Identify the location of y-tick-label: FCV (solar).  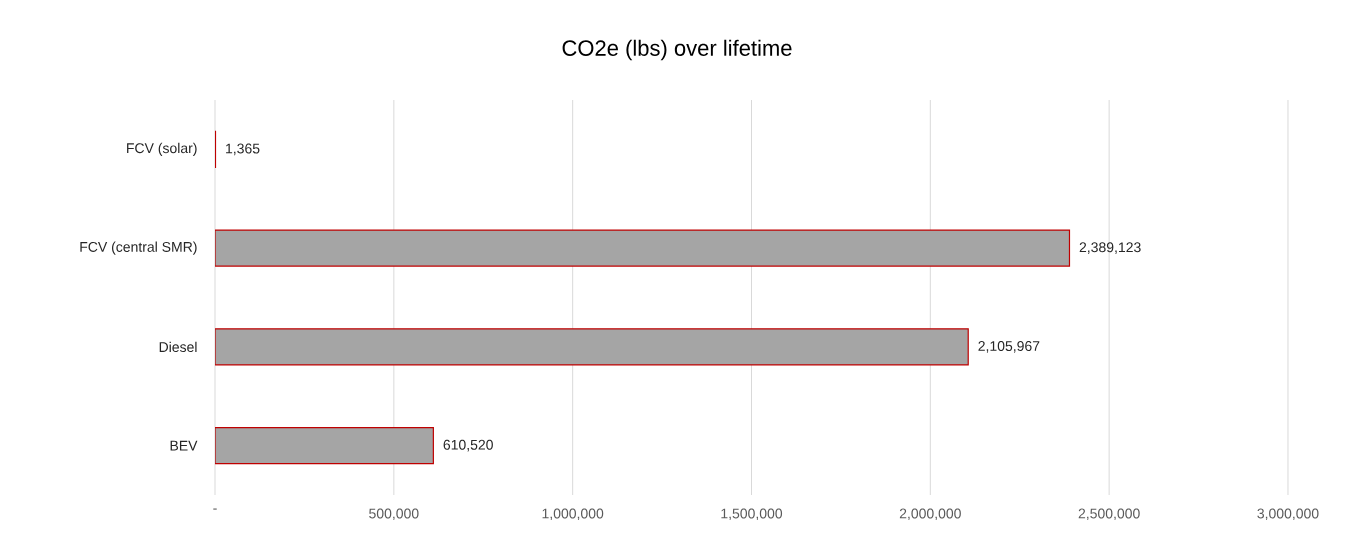
(162, 149).